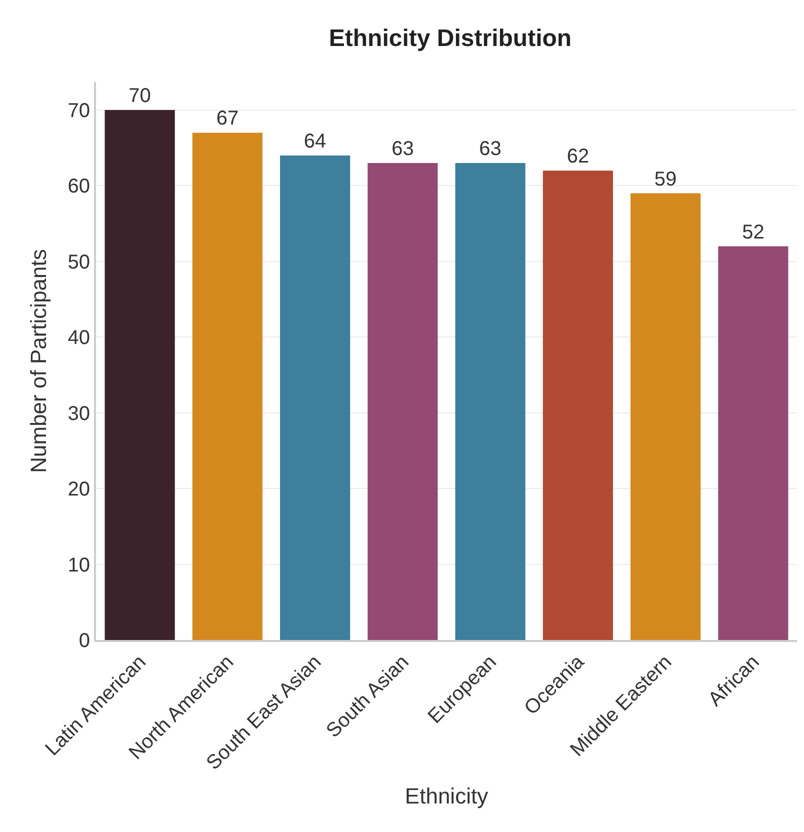  What do you see at coordinates (79, 187) in the screenshot?
I see `y-tick-label: 60` at bounding box center [79, 187].